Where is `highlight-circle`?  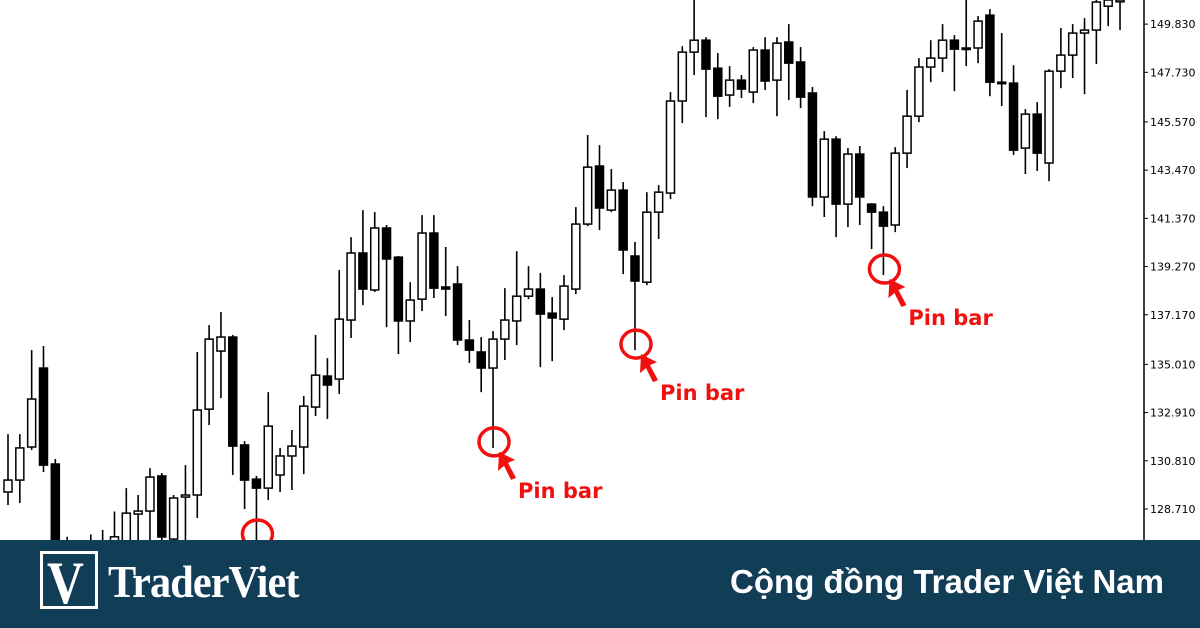
highlight-circle is located at coordinates (494, 442).